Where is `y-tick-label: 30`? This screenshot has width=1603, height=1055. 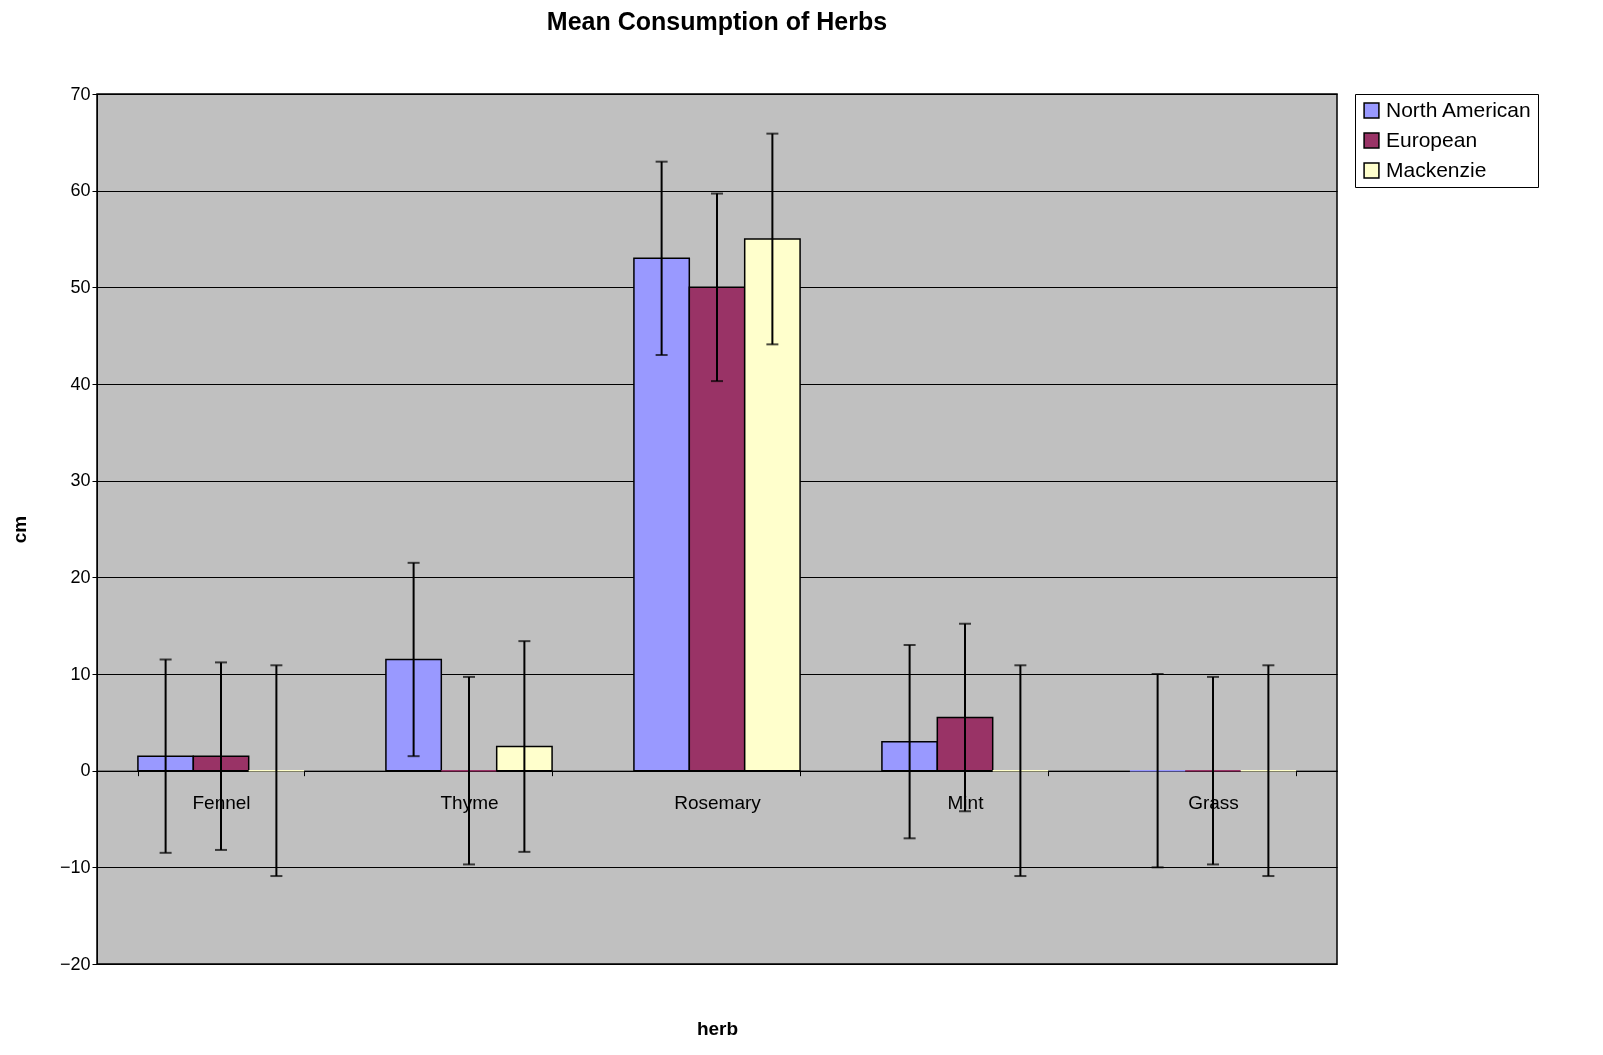
y-tick-label: 30 is located at coordinates (80, 480).